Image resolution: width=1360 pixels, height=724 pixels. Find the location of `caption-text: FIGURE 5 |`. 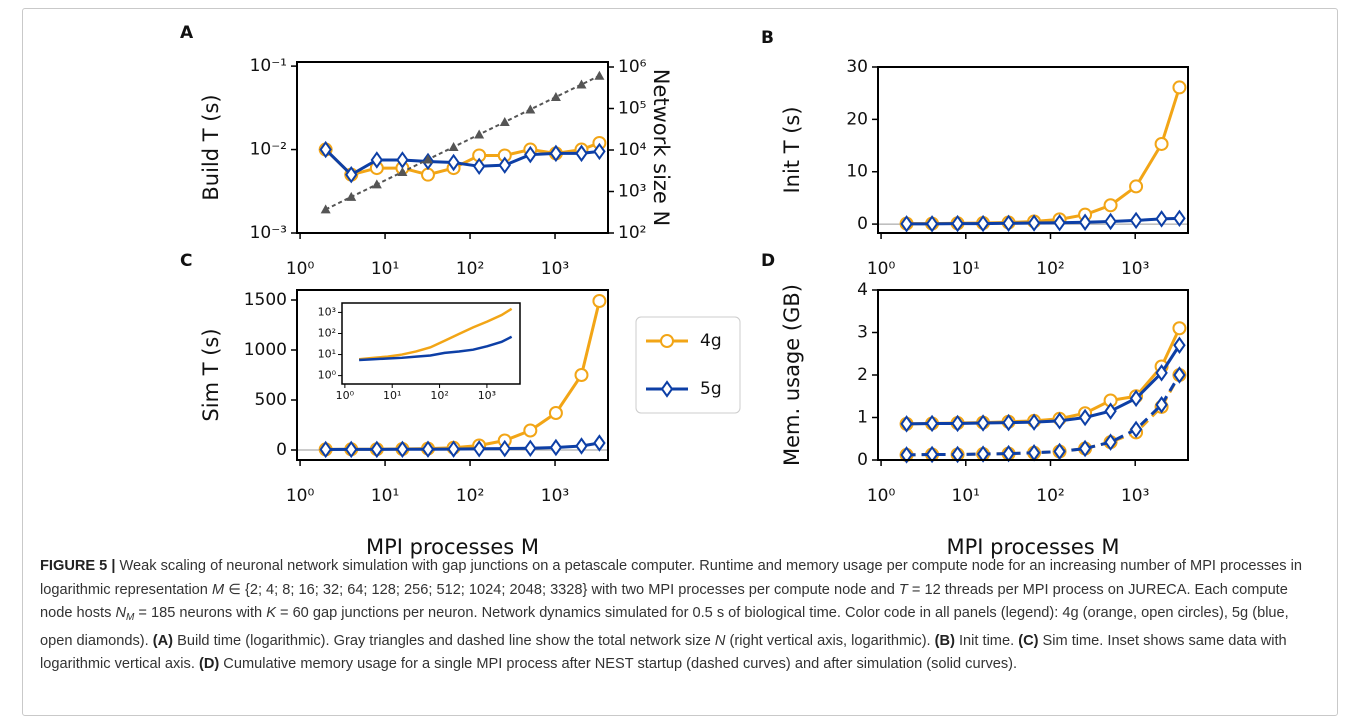

caption-text: FIGURE 5 | is located at coordinates (78, 566).